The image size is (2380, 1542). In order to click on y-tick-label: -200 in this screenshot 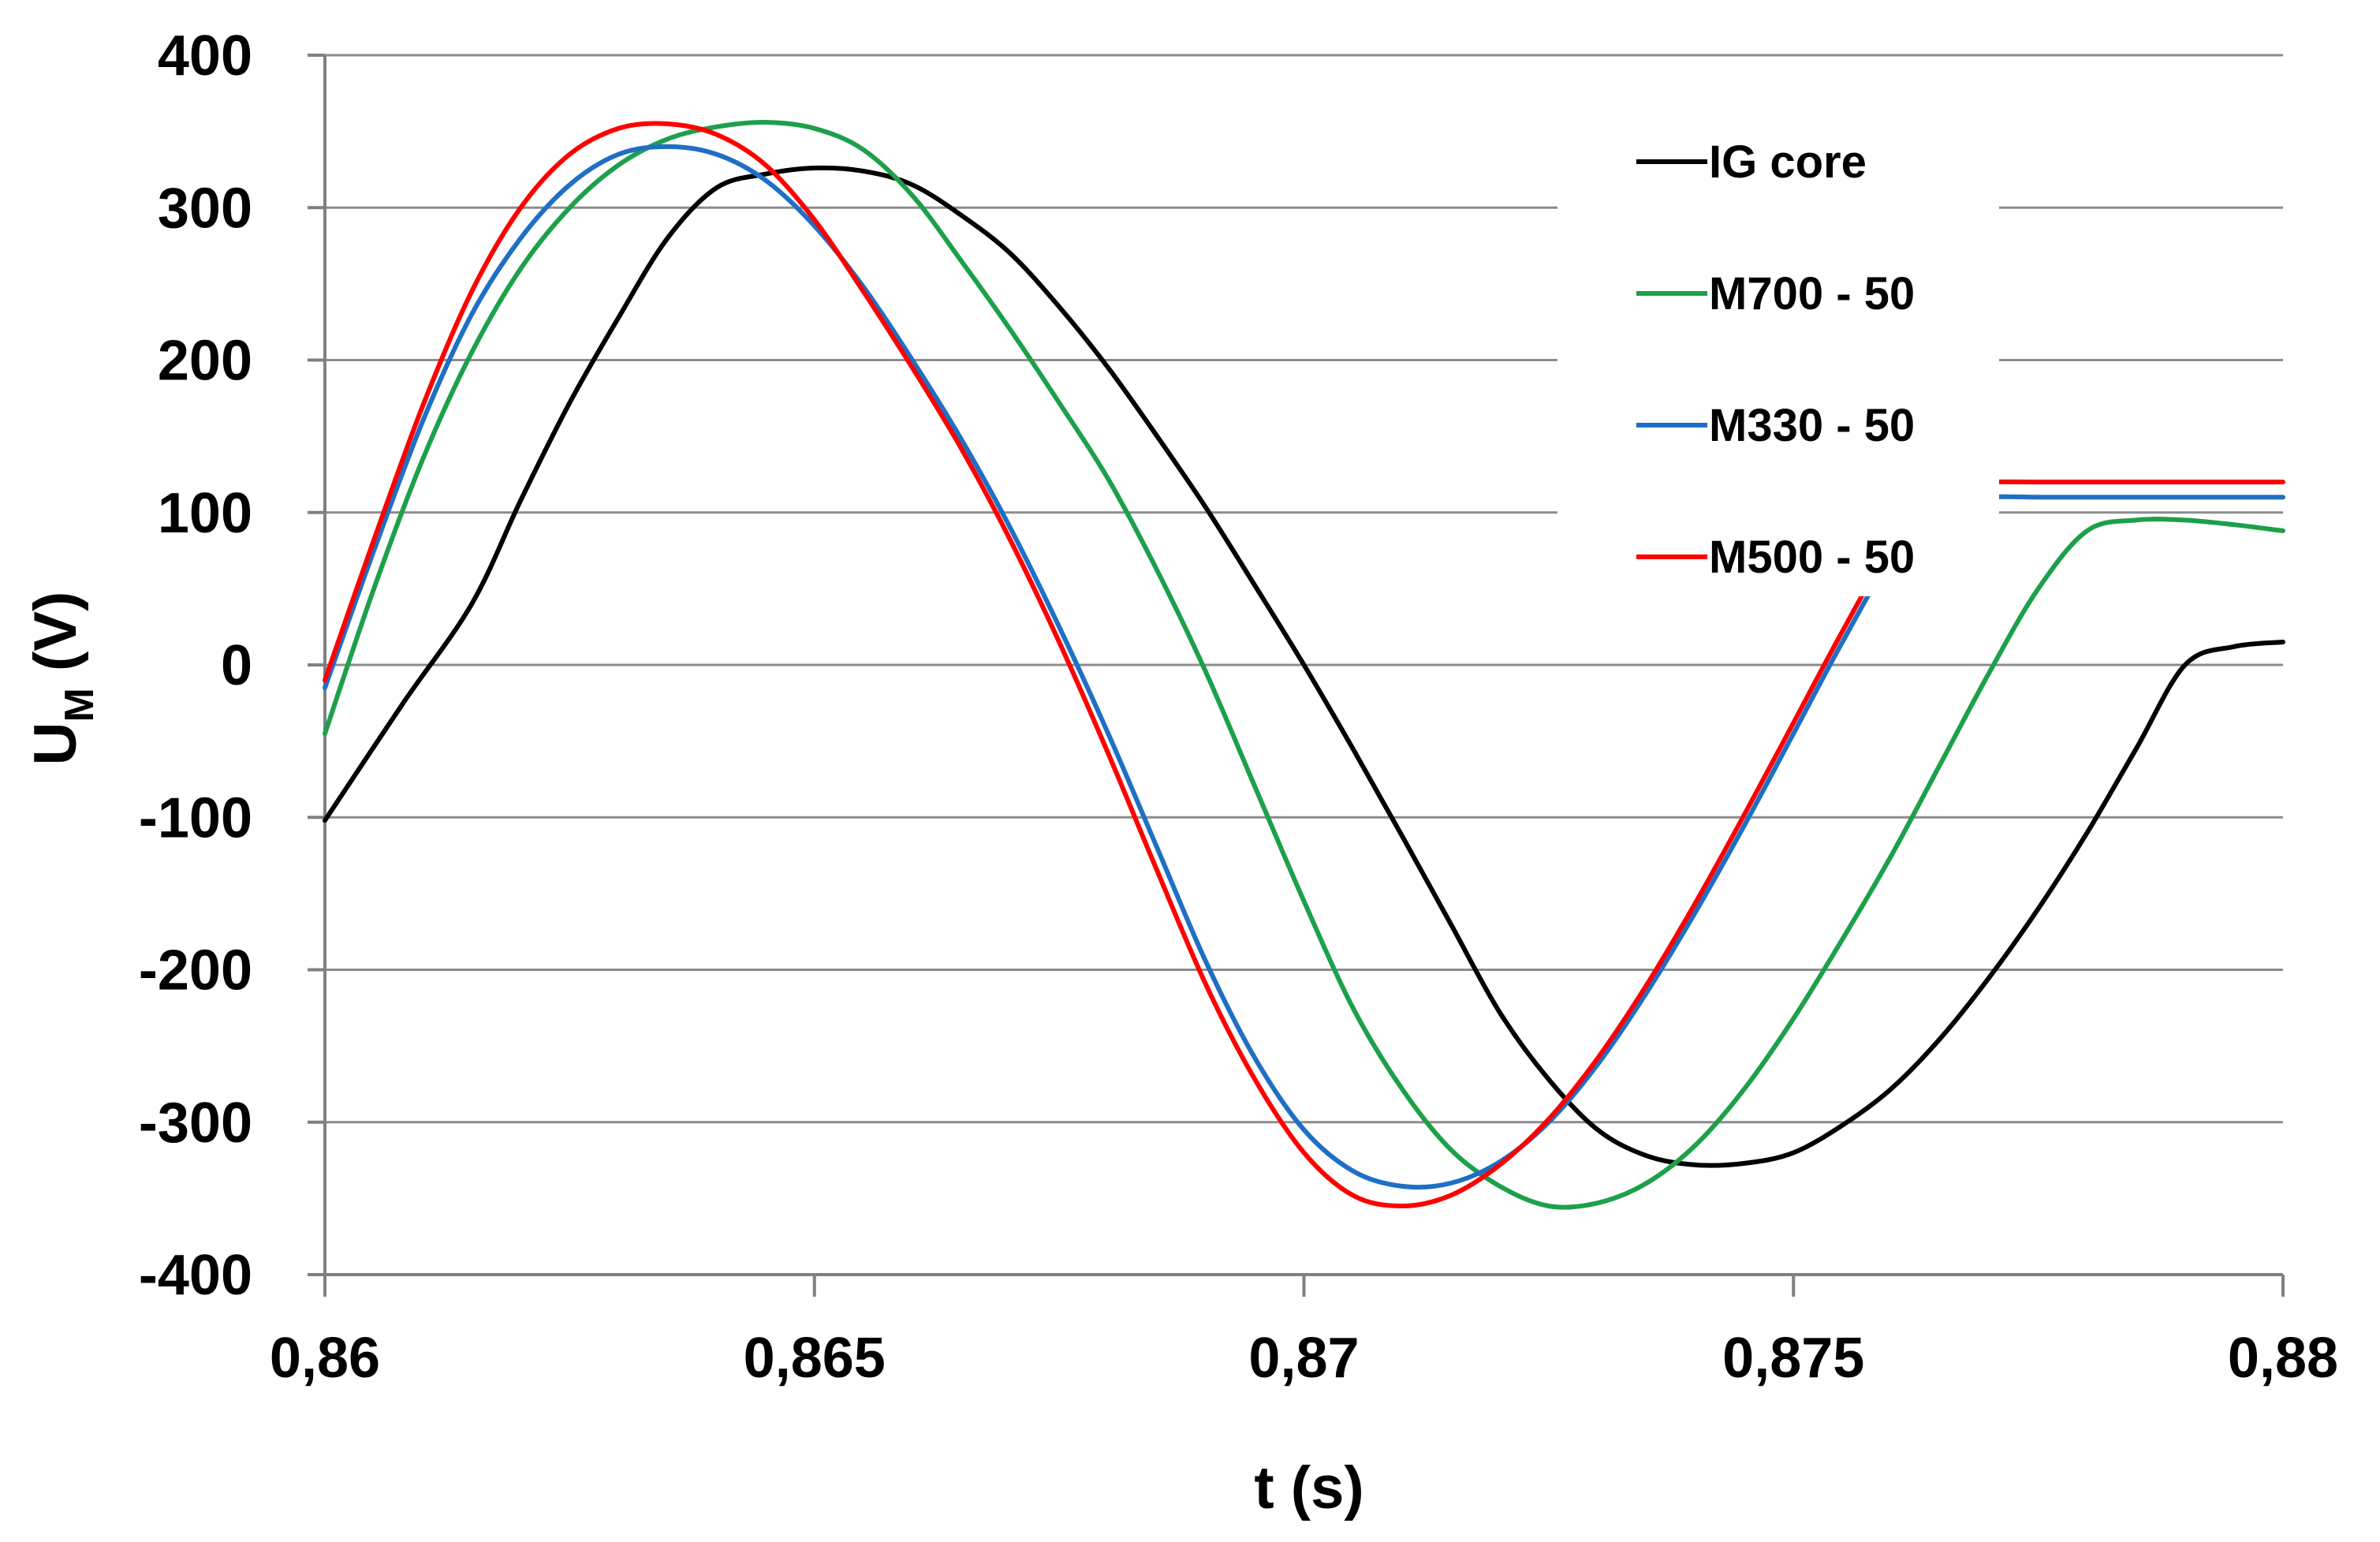, I will do `click(195, 970)`.